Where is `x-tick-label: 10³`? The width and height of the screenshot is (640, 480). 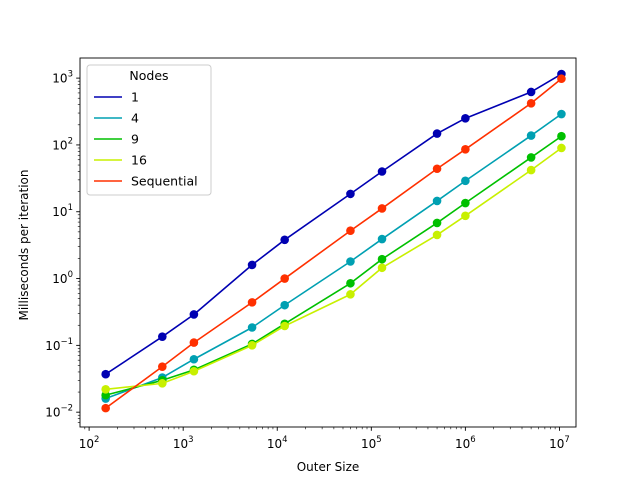 x-tick-label: 10³ is located at coordinates (183, 443).